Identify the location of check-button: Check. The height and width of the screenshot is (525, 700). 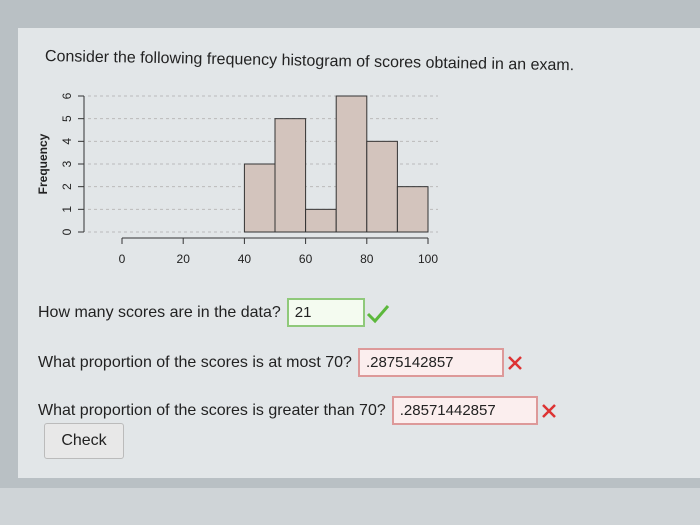
(84, 441).